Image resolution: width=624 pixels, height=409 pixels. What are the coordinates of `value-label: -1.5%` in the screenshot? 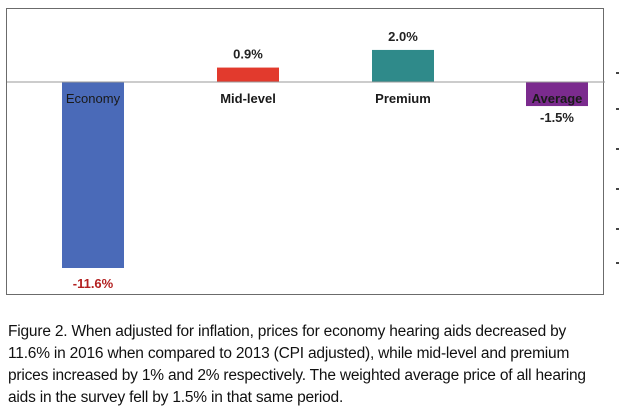 It's located at (557, 117).